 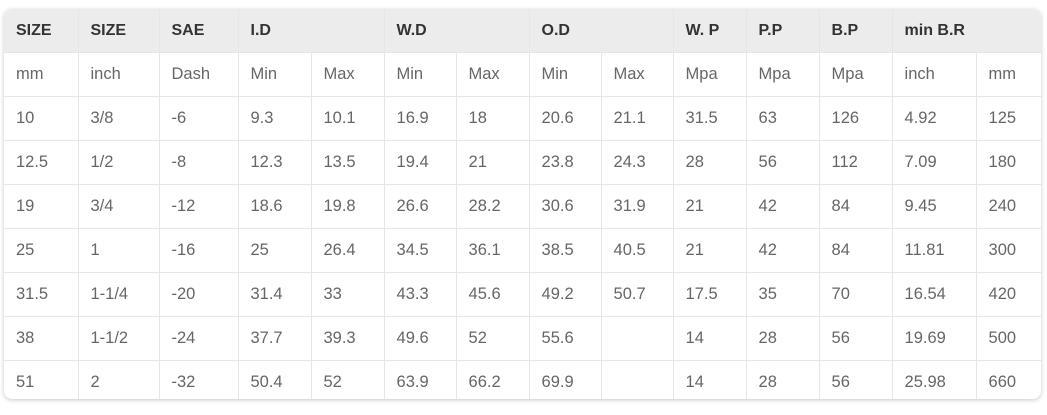 What do you see at coordinates (41, 294) in the screenshot?
I see `table-cell: 31.5` at bounding box center [41, 294].